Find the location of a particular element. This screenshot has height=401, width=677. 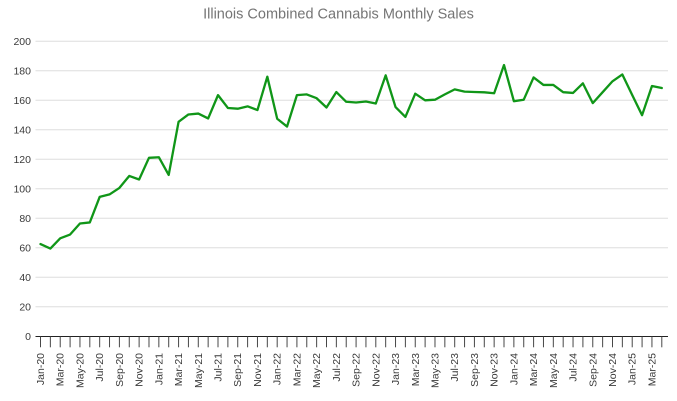

svg-text: Mar-25 is located at coordinates (652, 369).